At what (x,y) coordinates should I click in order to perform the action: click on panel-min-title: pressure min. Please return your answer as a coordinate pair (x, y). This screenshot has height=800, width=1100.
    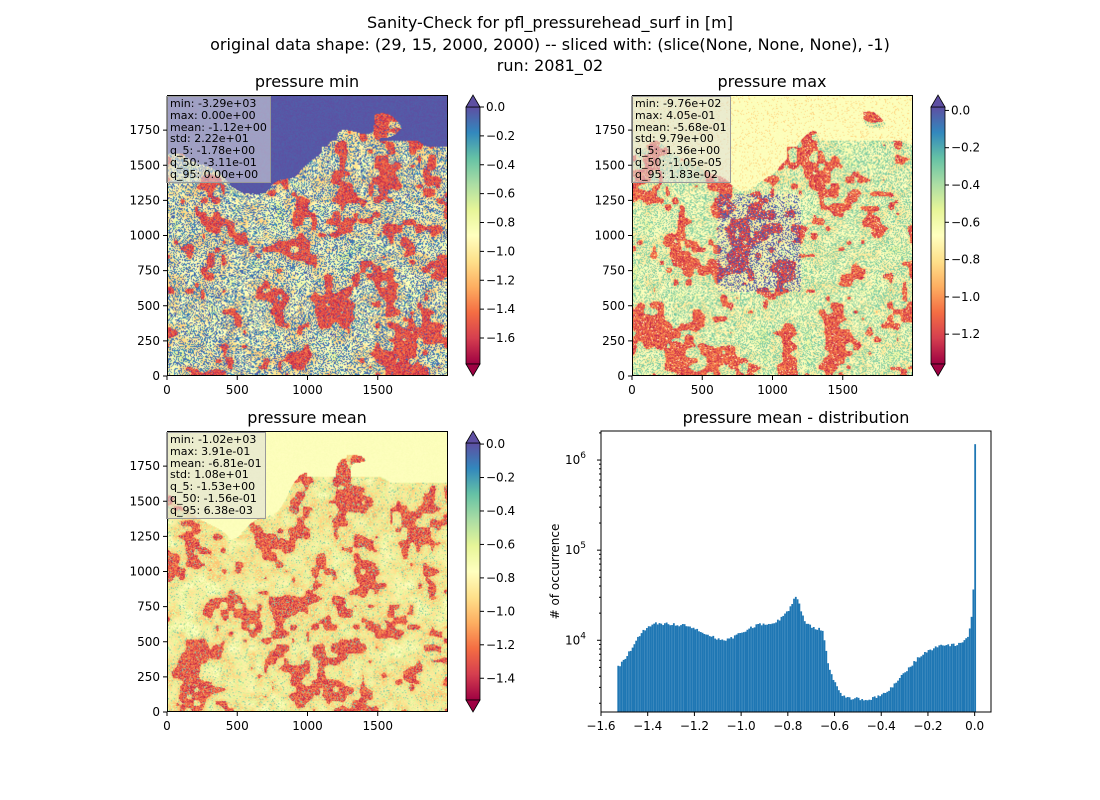
    Looking at the image, I should click on (307, 81).